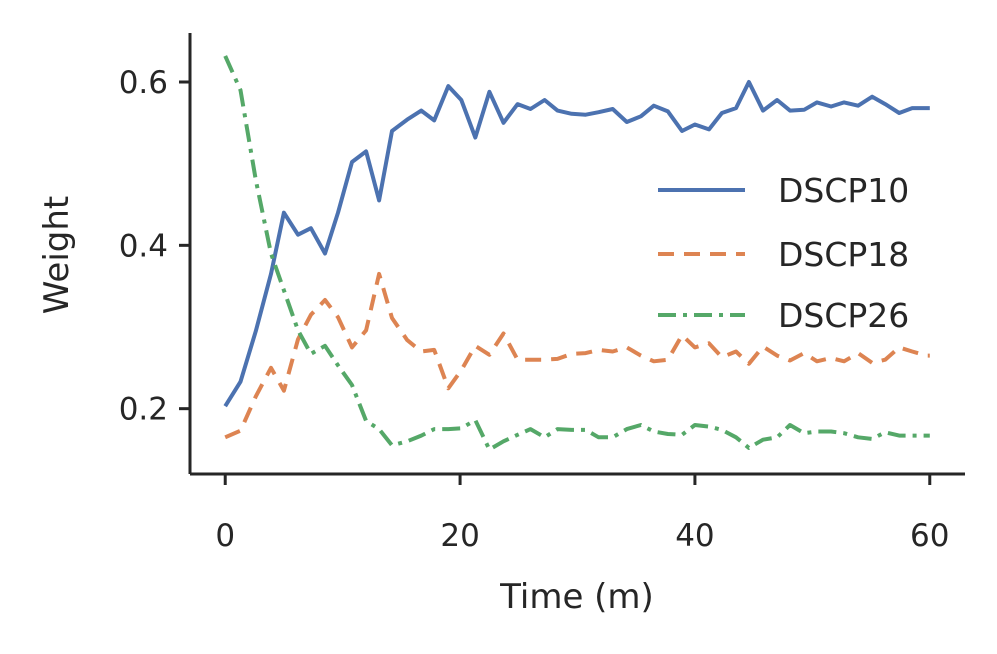 This screenshot has width=997, height=654. Describe the element at coordinates (843, 315) in the screenshot. I see `legend-label-dscp26: DSCP26` at that location.